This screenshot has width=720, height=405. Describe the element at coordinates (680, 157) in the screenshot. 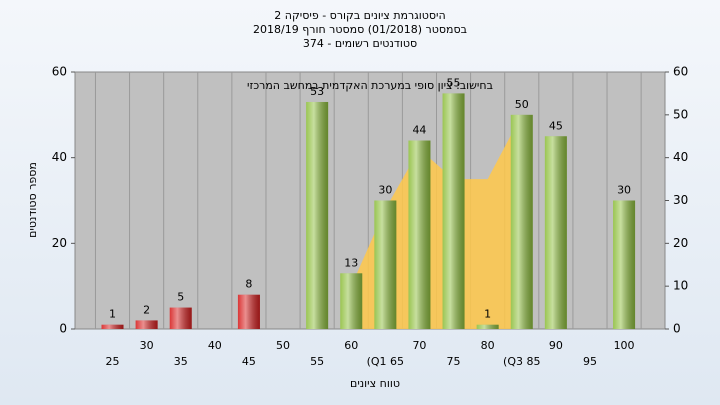

I see `y2-tick-label: 40` at that location.